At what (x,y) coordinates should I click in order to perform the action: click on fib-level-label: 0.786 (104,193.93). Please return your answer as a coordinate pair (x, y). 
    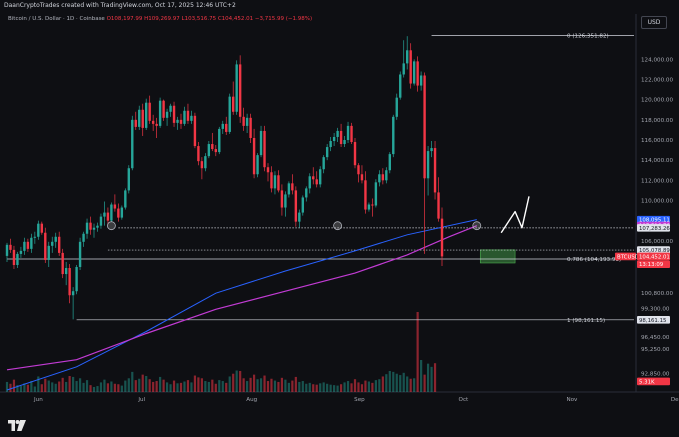
    Looking at the image, I should click on (594, 260).